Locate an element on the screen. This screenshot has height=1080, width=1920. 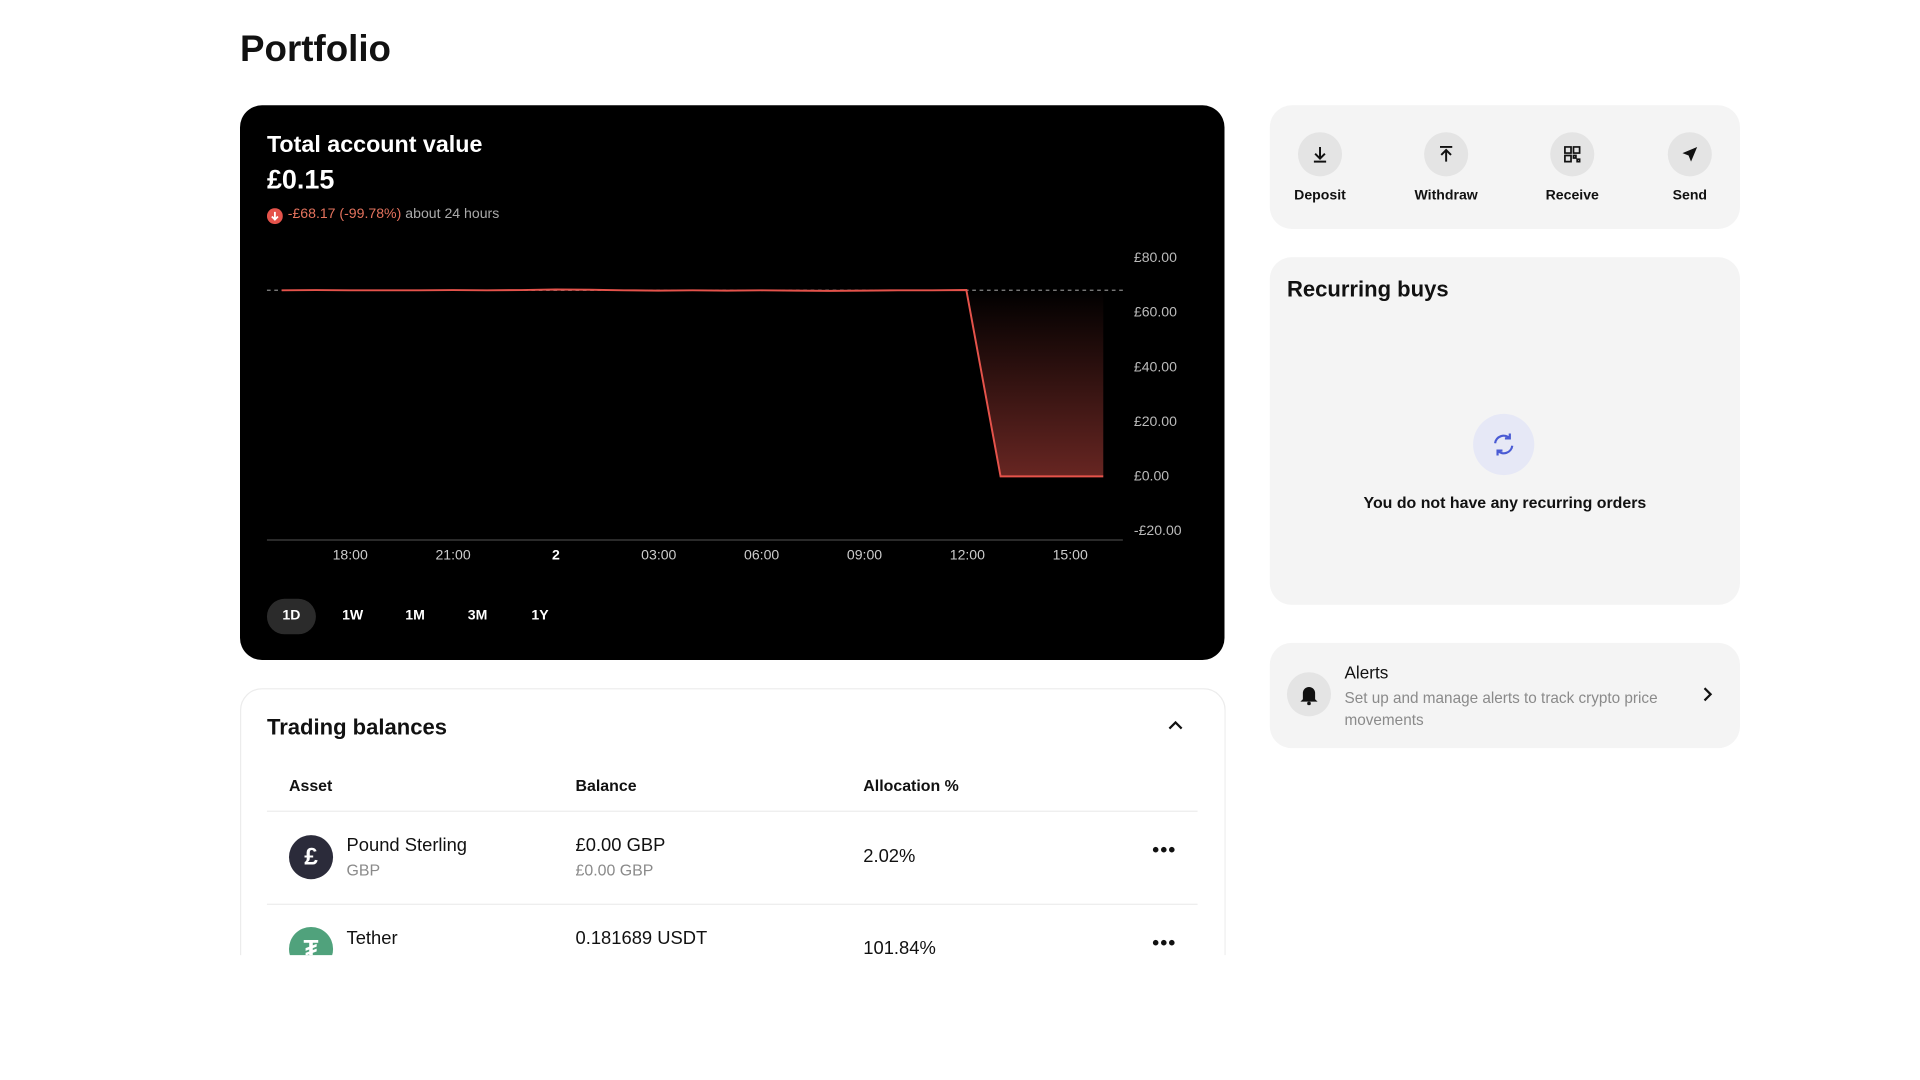
action-label: Send is located at coordinates (1690, 196).